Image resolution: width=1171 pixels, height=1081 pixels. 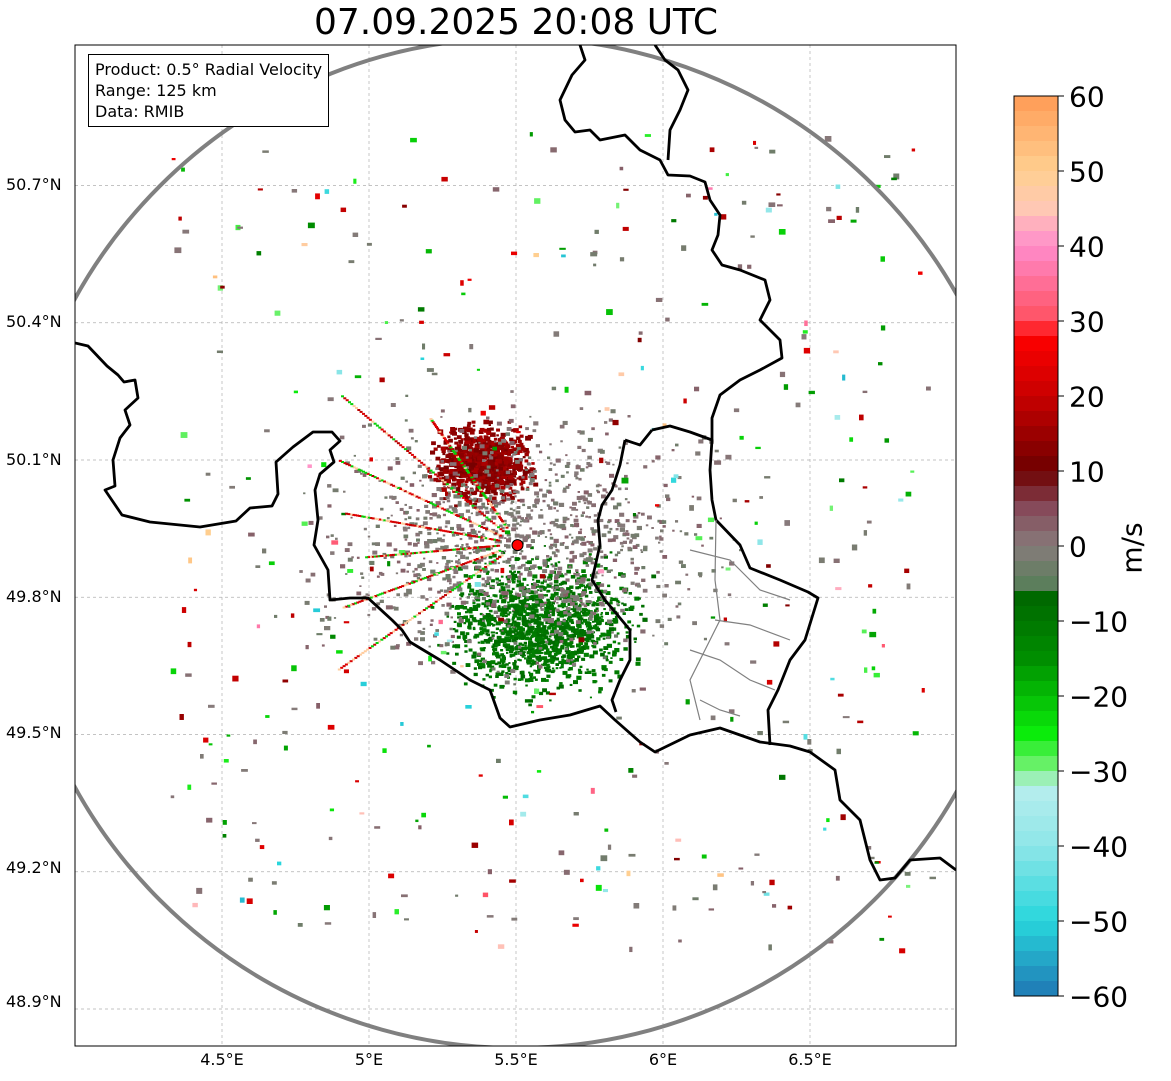 I want to click on colorbar-tick-label: −60, so click(x=1099, y=997).